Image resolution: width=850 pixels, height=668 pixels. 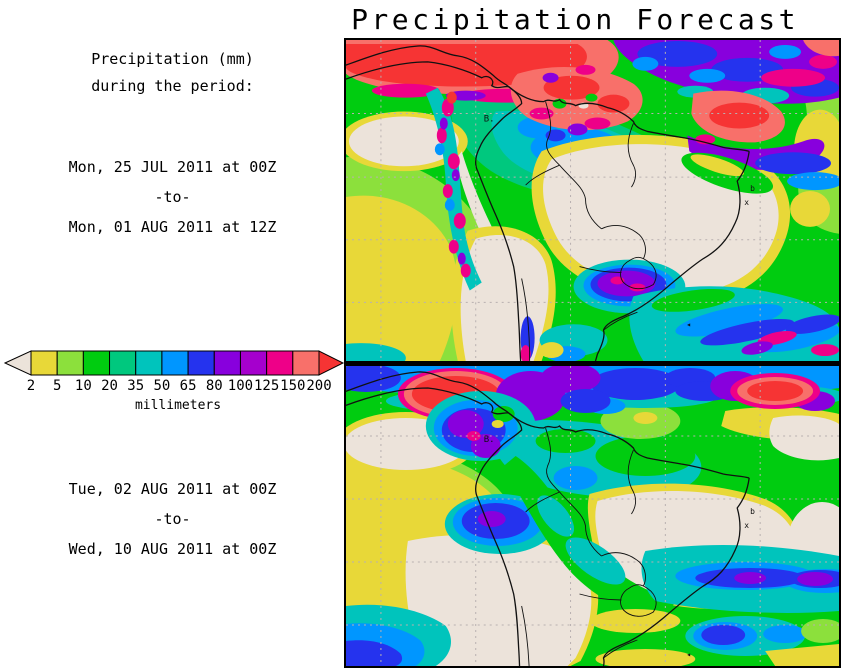 What do you see at coordinates (575, 19) in the screenshot?
I see `page-title: Precipitation Forecast` at bounding box center [575, 19].